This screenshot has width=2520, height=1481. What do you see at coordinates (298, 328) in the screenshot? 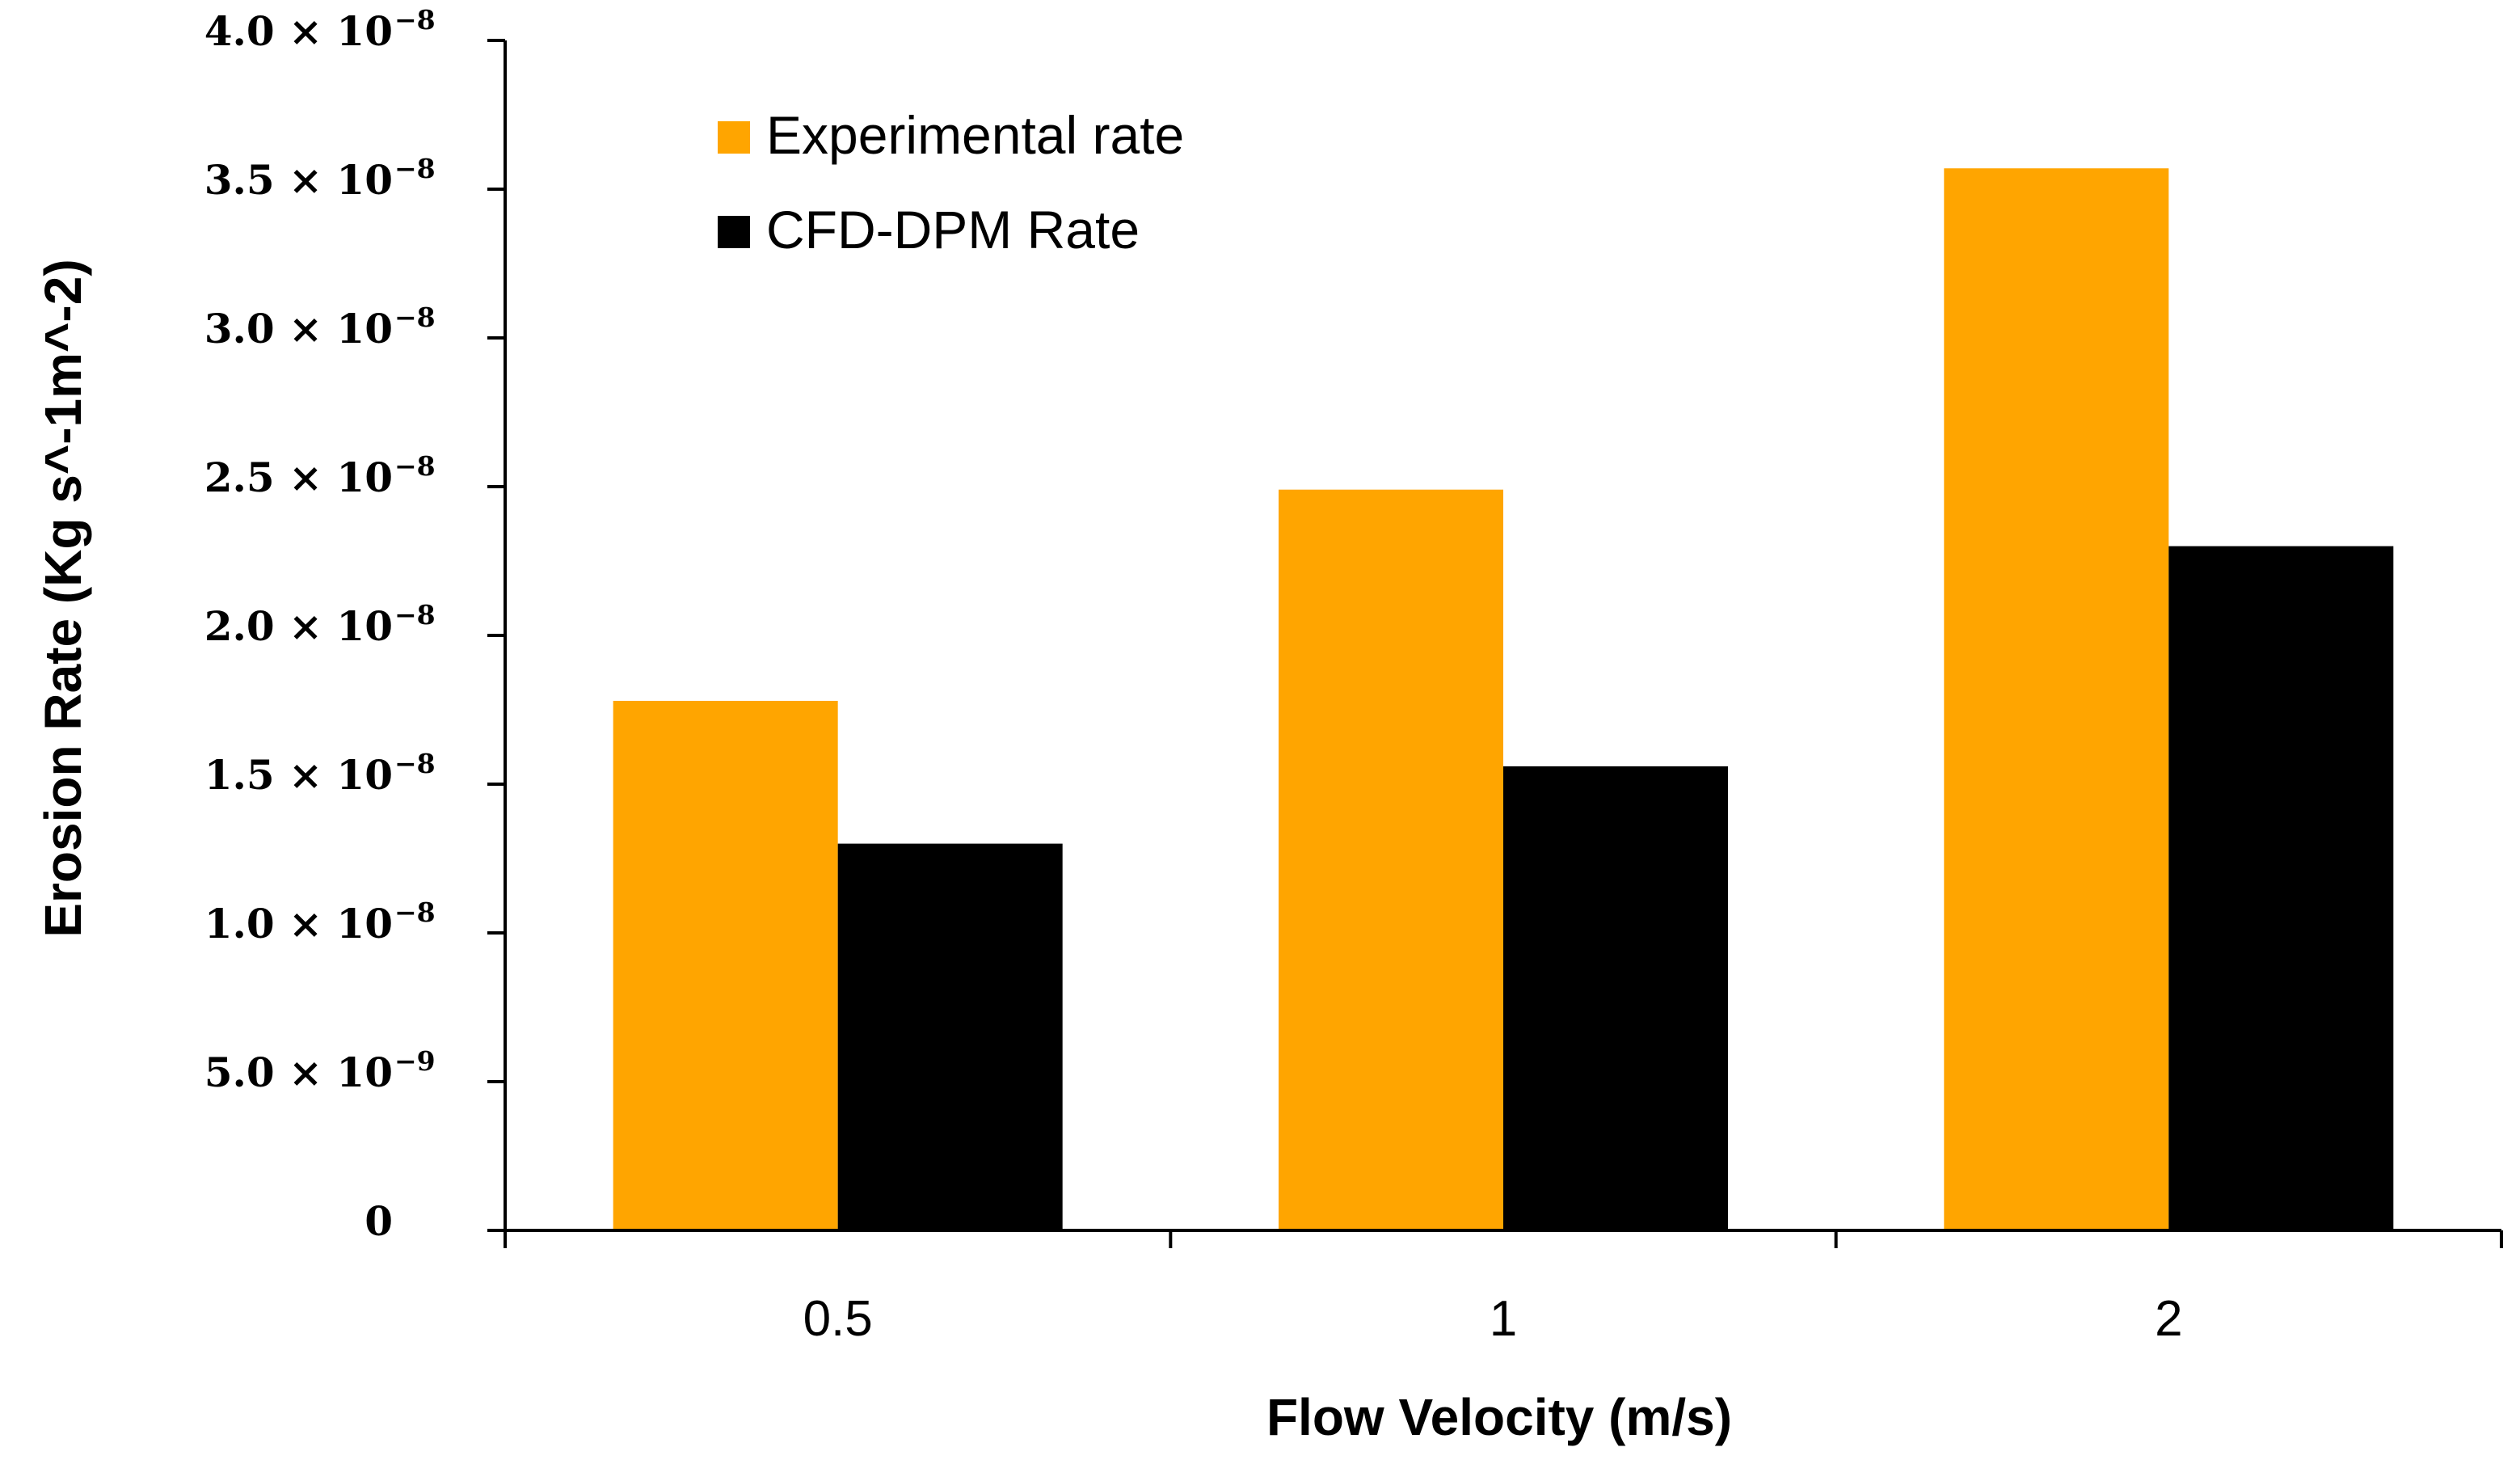
I see `y-tick-label: 3.0 × 10` at bounding box center [298, 328].